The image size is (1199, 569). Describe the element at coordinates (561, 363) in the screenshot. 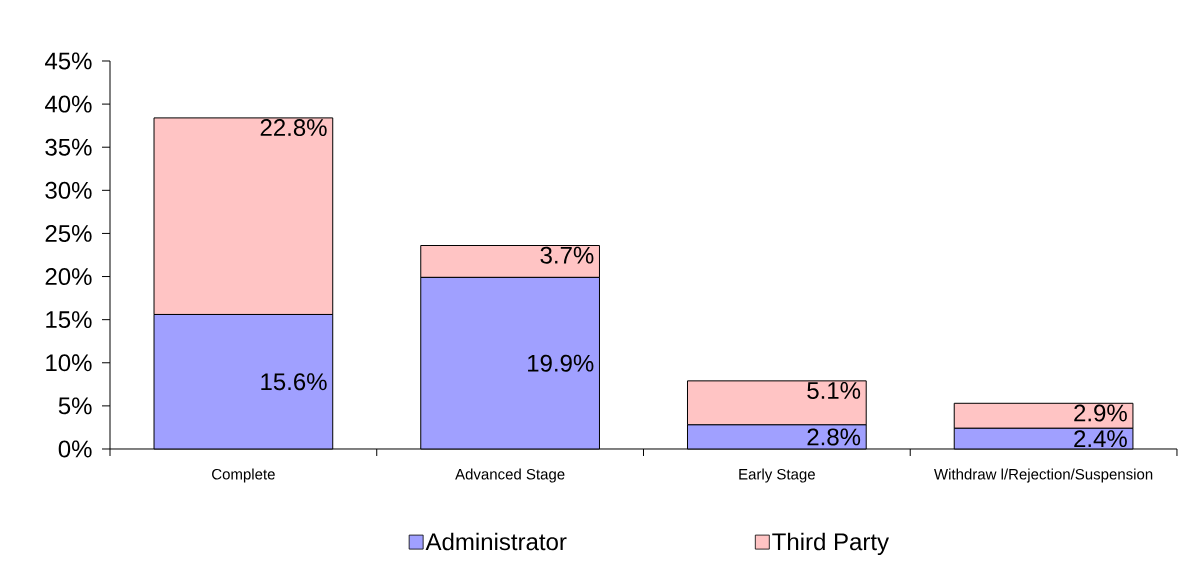

I see `data-label: 19.9%` at that location.